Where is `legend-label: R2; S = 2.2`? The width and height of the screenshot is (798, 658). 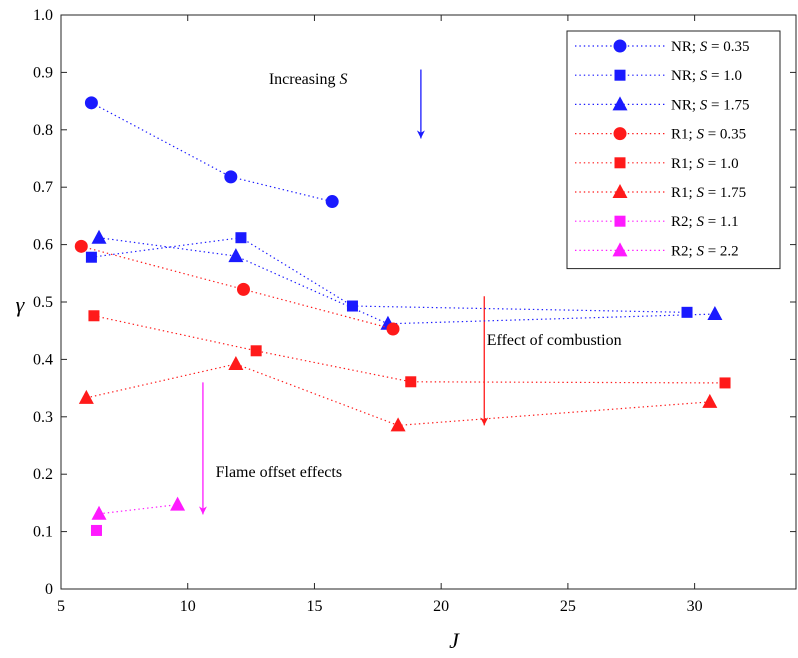 legend-label: R2; S = 2.2 is located at coordinates (705, 251).